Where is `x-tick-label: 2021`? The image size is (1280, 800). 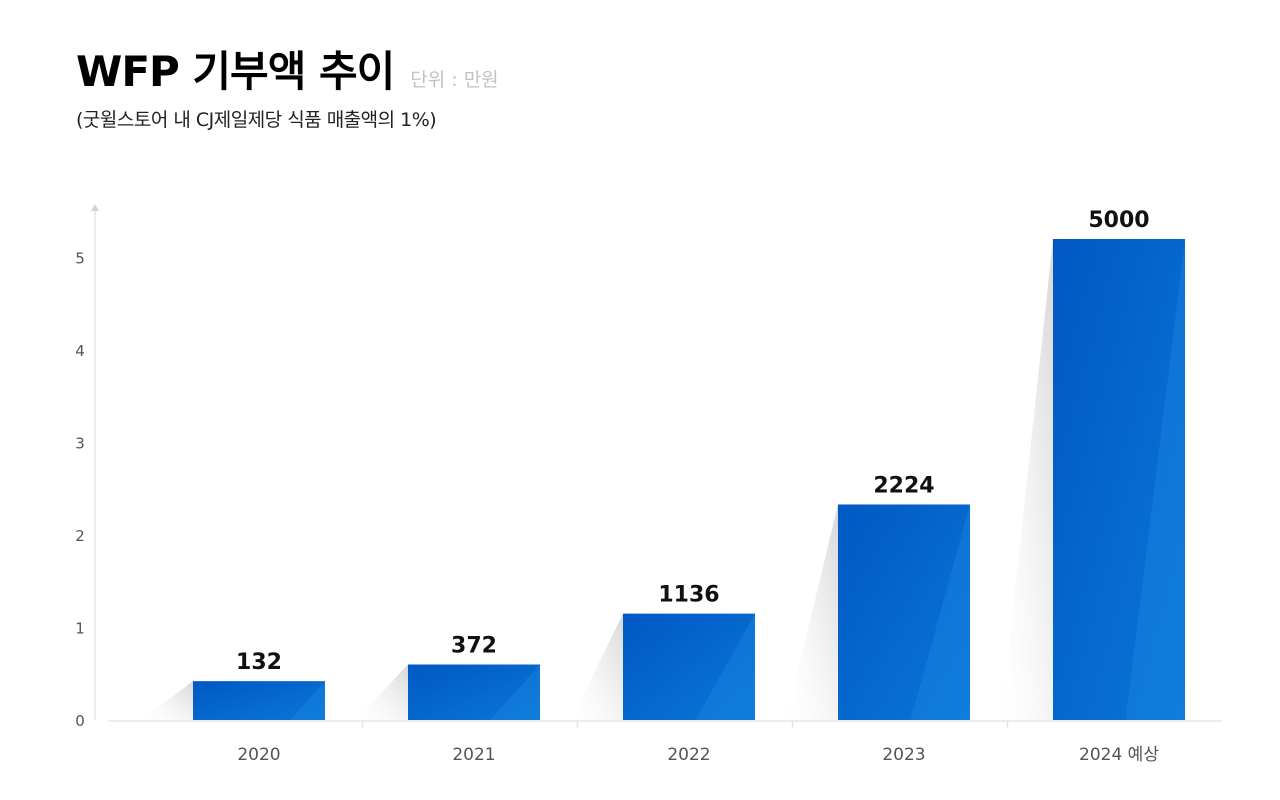
x-tick-label: 2021 is located at coordinates (473, 755).